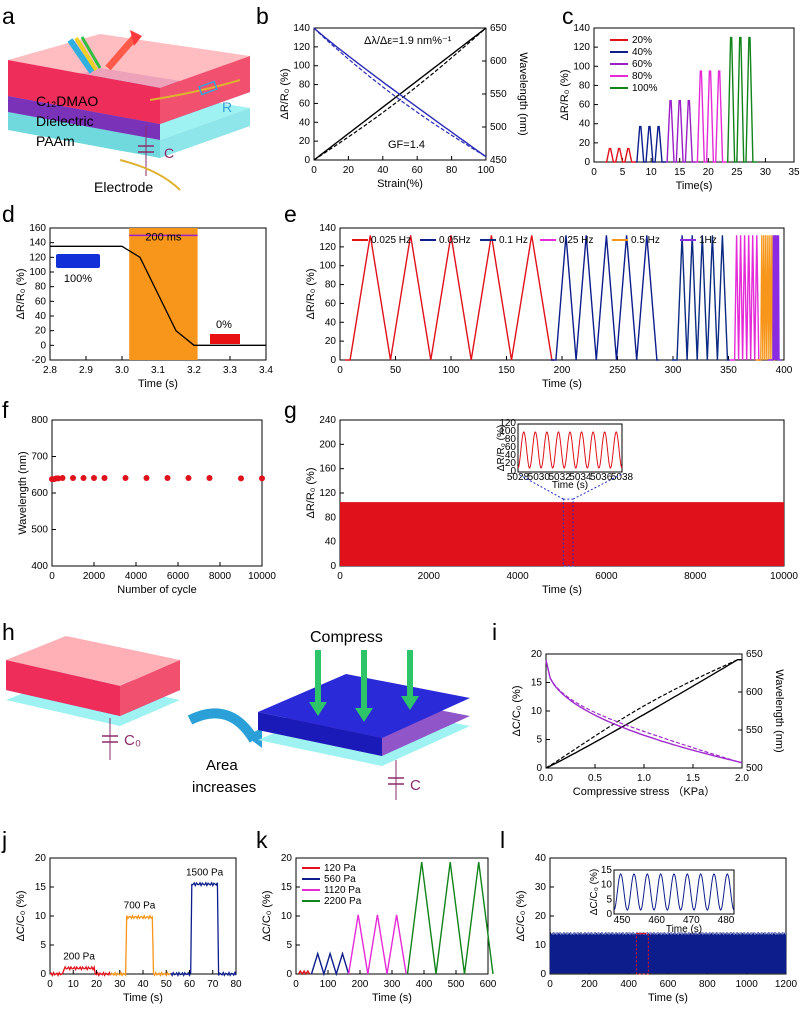 The height and width of the screenshot is (1024, 800). I want to click on h-arrow-head-icon, so click(254, 738).